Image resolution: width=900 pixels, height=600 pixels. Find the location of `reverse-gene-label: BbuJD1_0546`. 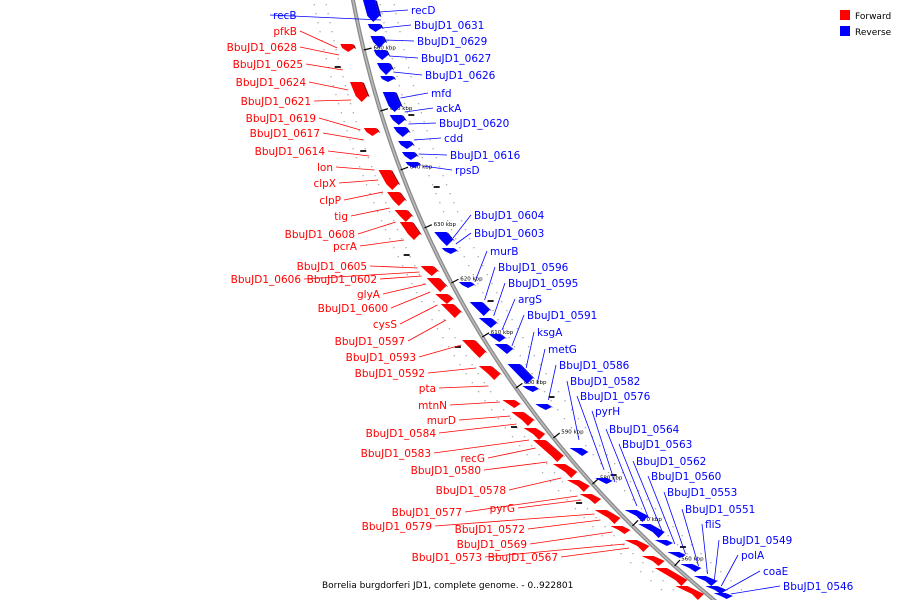

reverse-gene-label: BbuJD1_0546 is located at coordinates (818, 587).